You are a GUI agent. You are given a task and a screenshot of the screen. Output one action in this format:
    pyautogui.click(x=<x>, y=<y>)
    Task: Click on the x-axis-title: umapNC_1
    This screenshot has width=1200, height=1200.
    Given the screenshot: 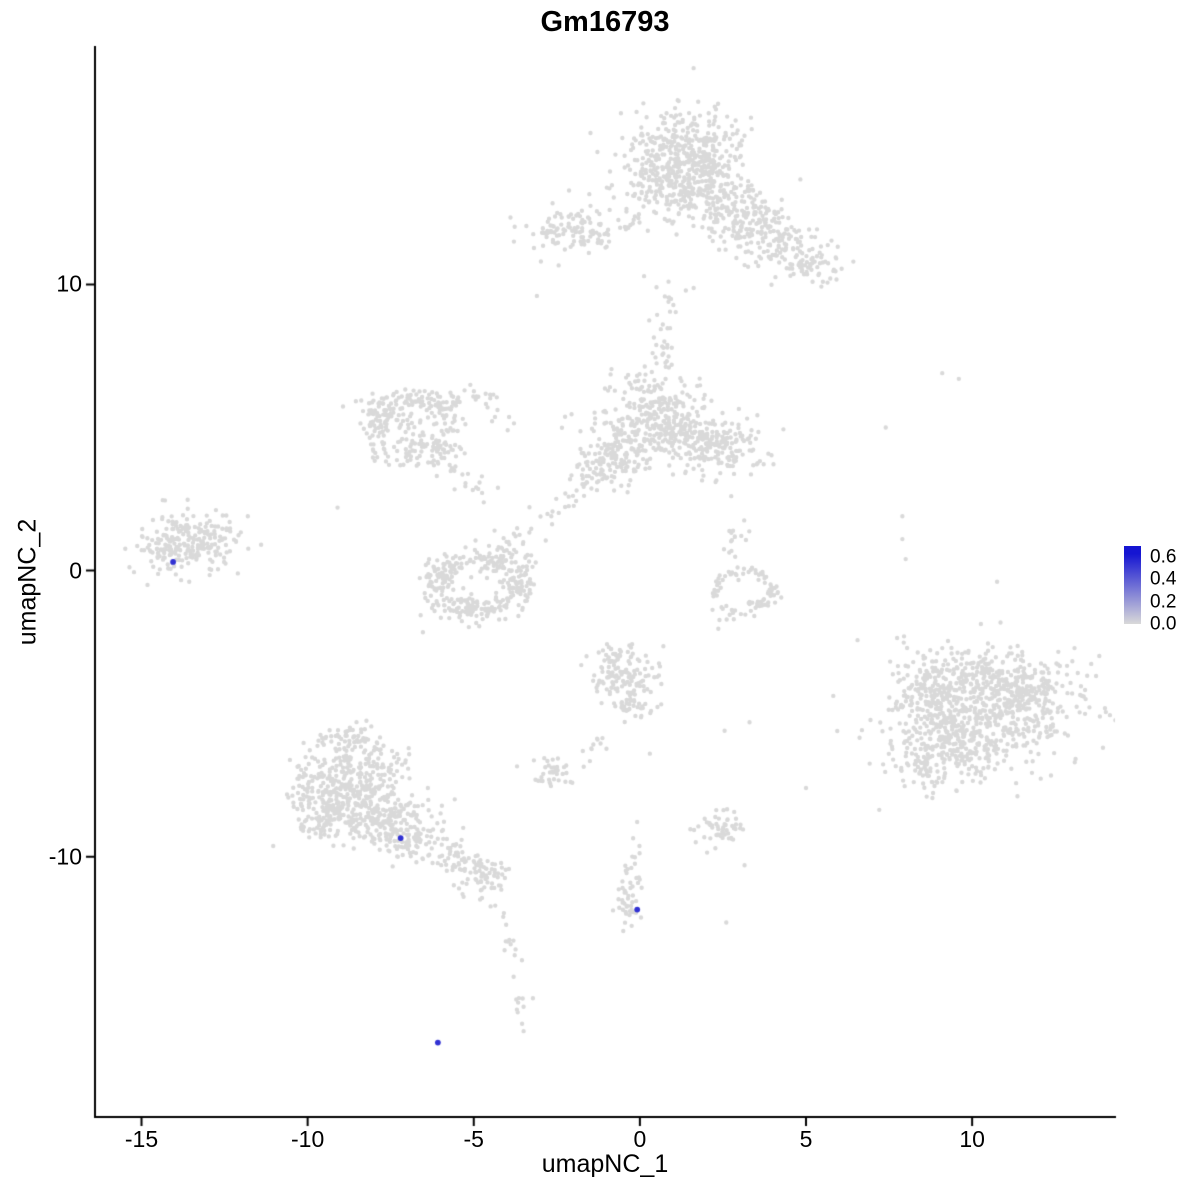 What is the action you would take?
    pyautogui.click(x=605, y=1164)
    